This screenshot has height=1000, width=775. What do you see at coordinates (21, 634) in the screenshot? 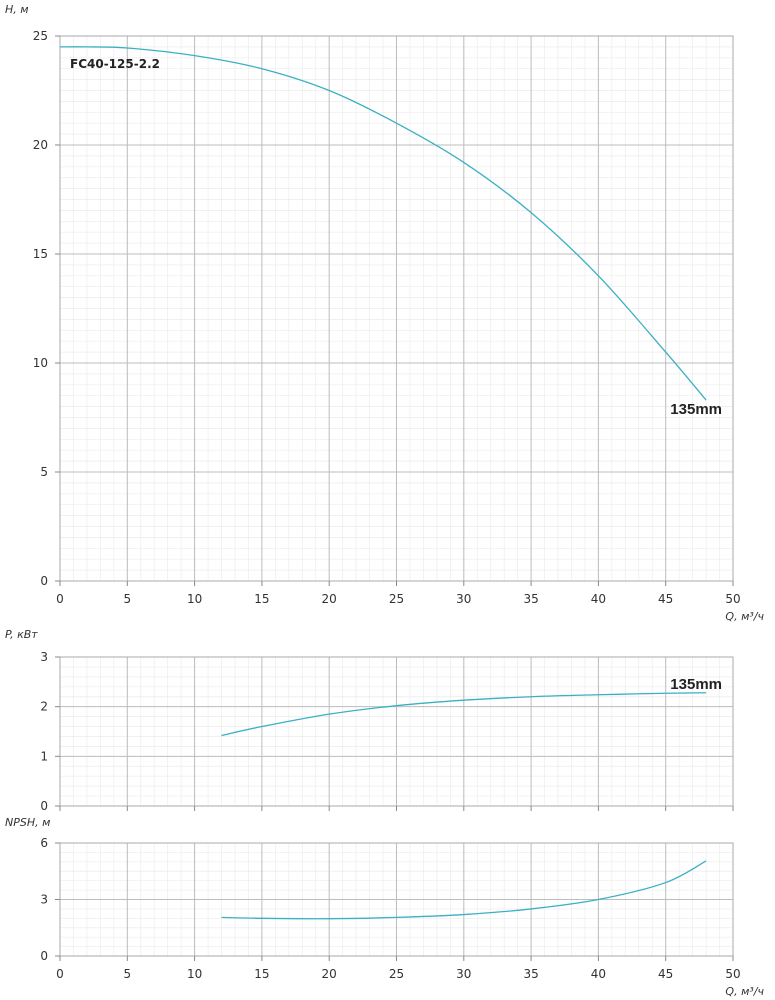
I see `y-axis-title: P, кВт` at bounding box center [21, 634].